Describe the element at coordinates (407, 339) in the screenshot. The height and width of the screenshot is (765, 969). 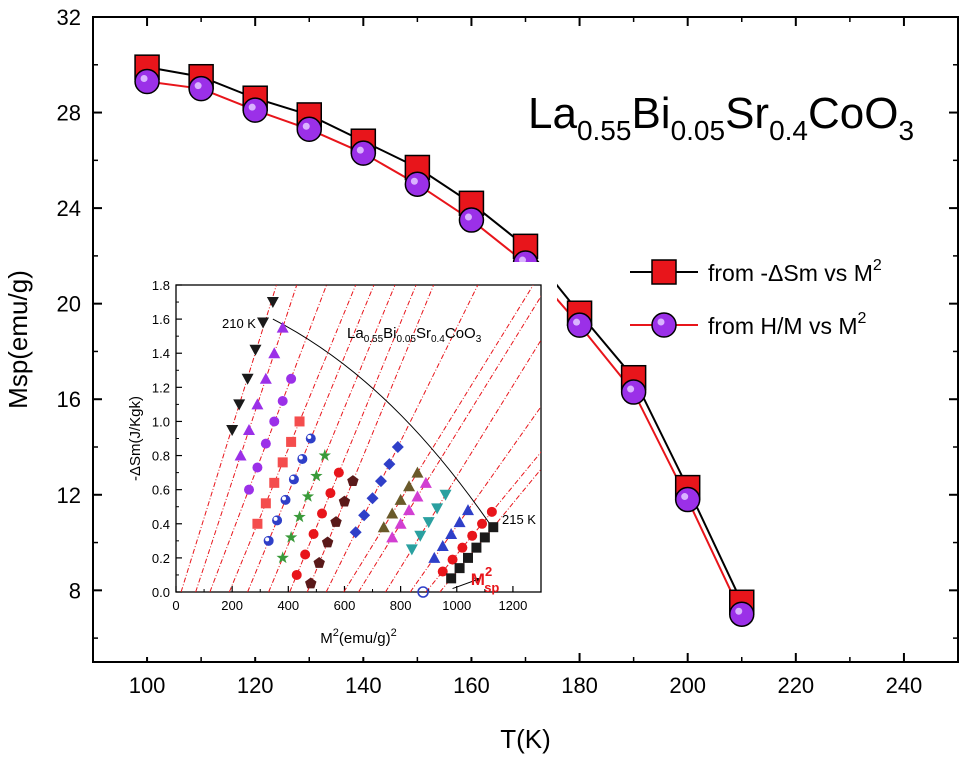
I see `inset-formula-subscript: 0.05` at that location.